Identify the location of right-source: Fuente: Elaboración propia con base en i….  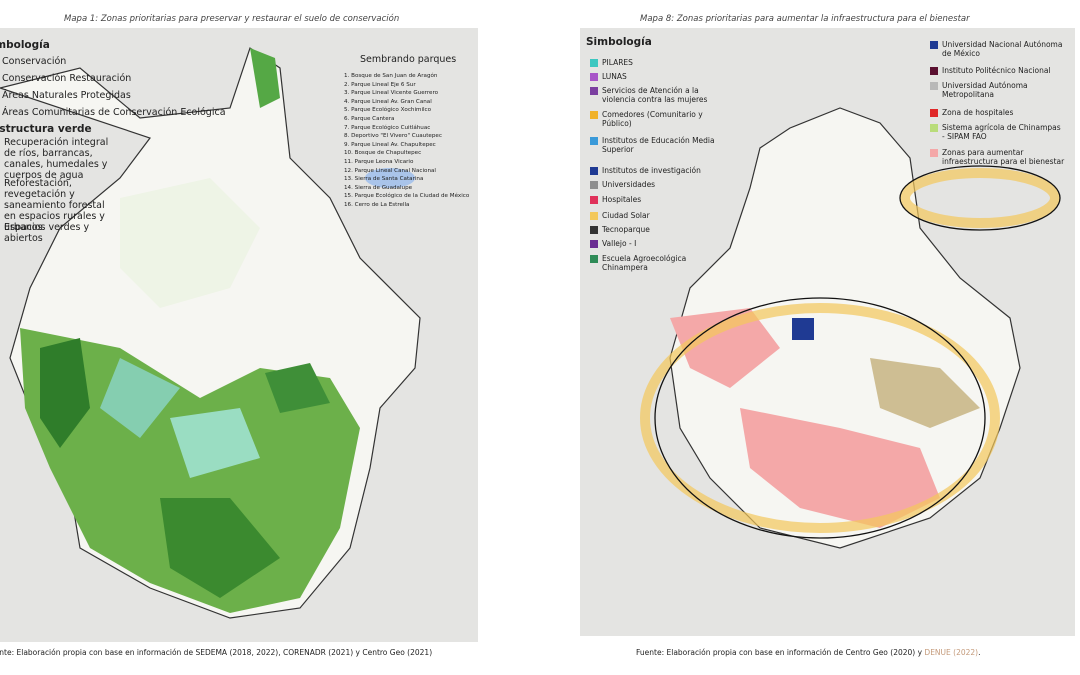
(808, 652).